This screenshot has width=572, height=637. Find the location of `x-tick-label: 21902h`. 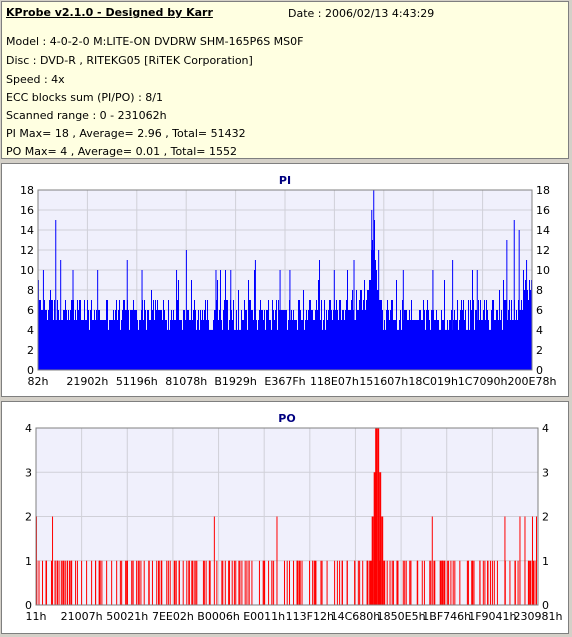

x-tick-label: 21902h is located at coordinates (87, 381).